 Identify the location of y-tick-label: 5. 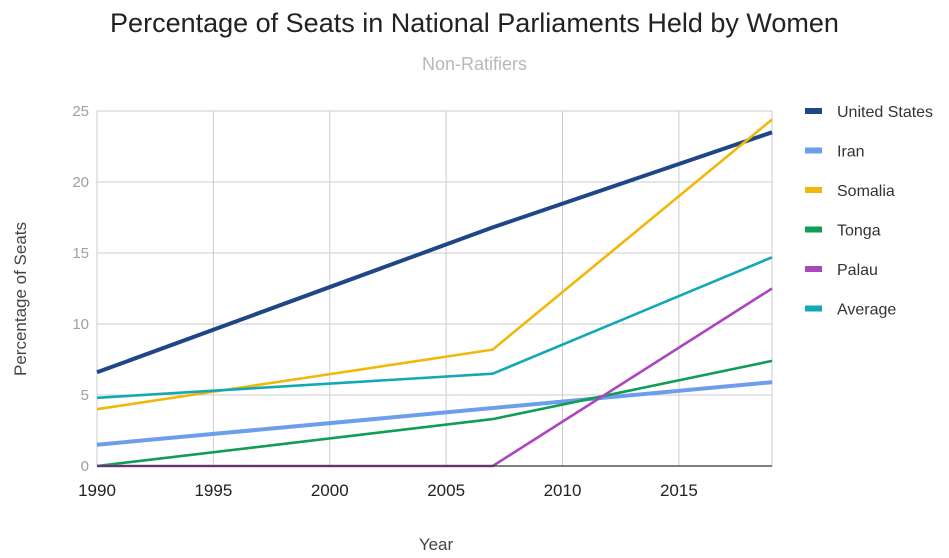
(85, 395).